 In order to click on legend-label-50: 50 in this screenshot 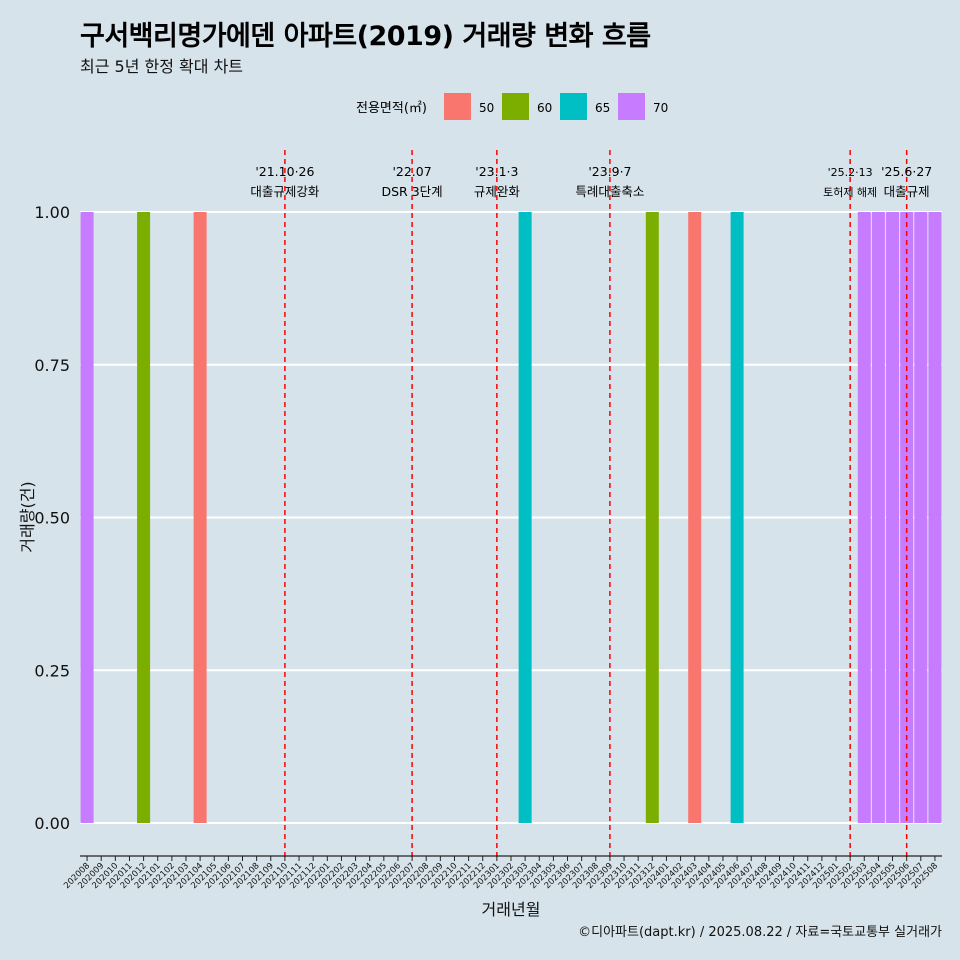, I will do `click(486, 108)`.